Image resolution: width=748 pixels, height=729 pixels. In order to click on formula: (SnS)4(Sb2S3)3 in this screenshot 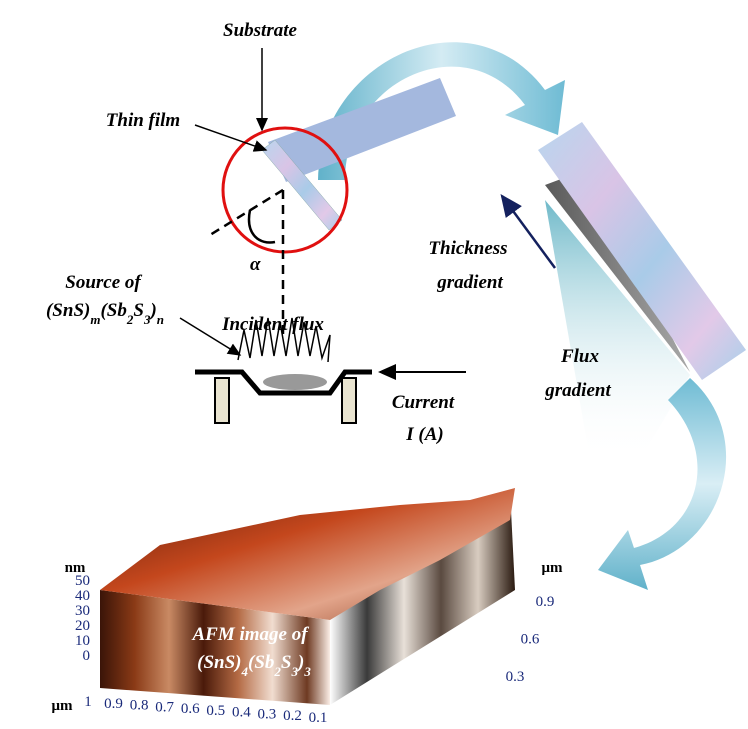, I will do `click(254, 665)`.